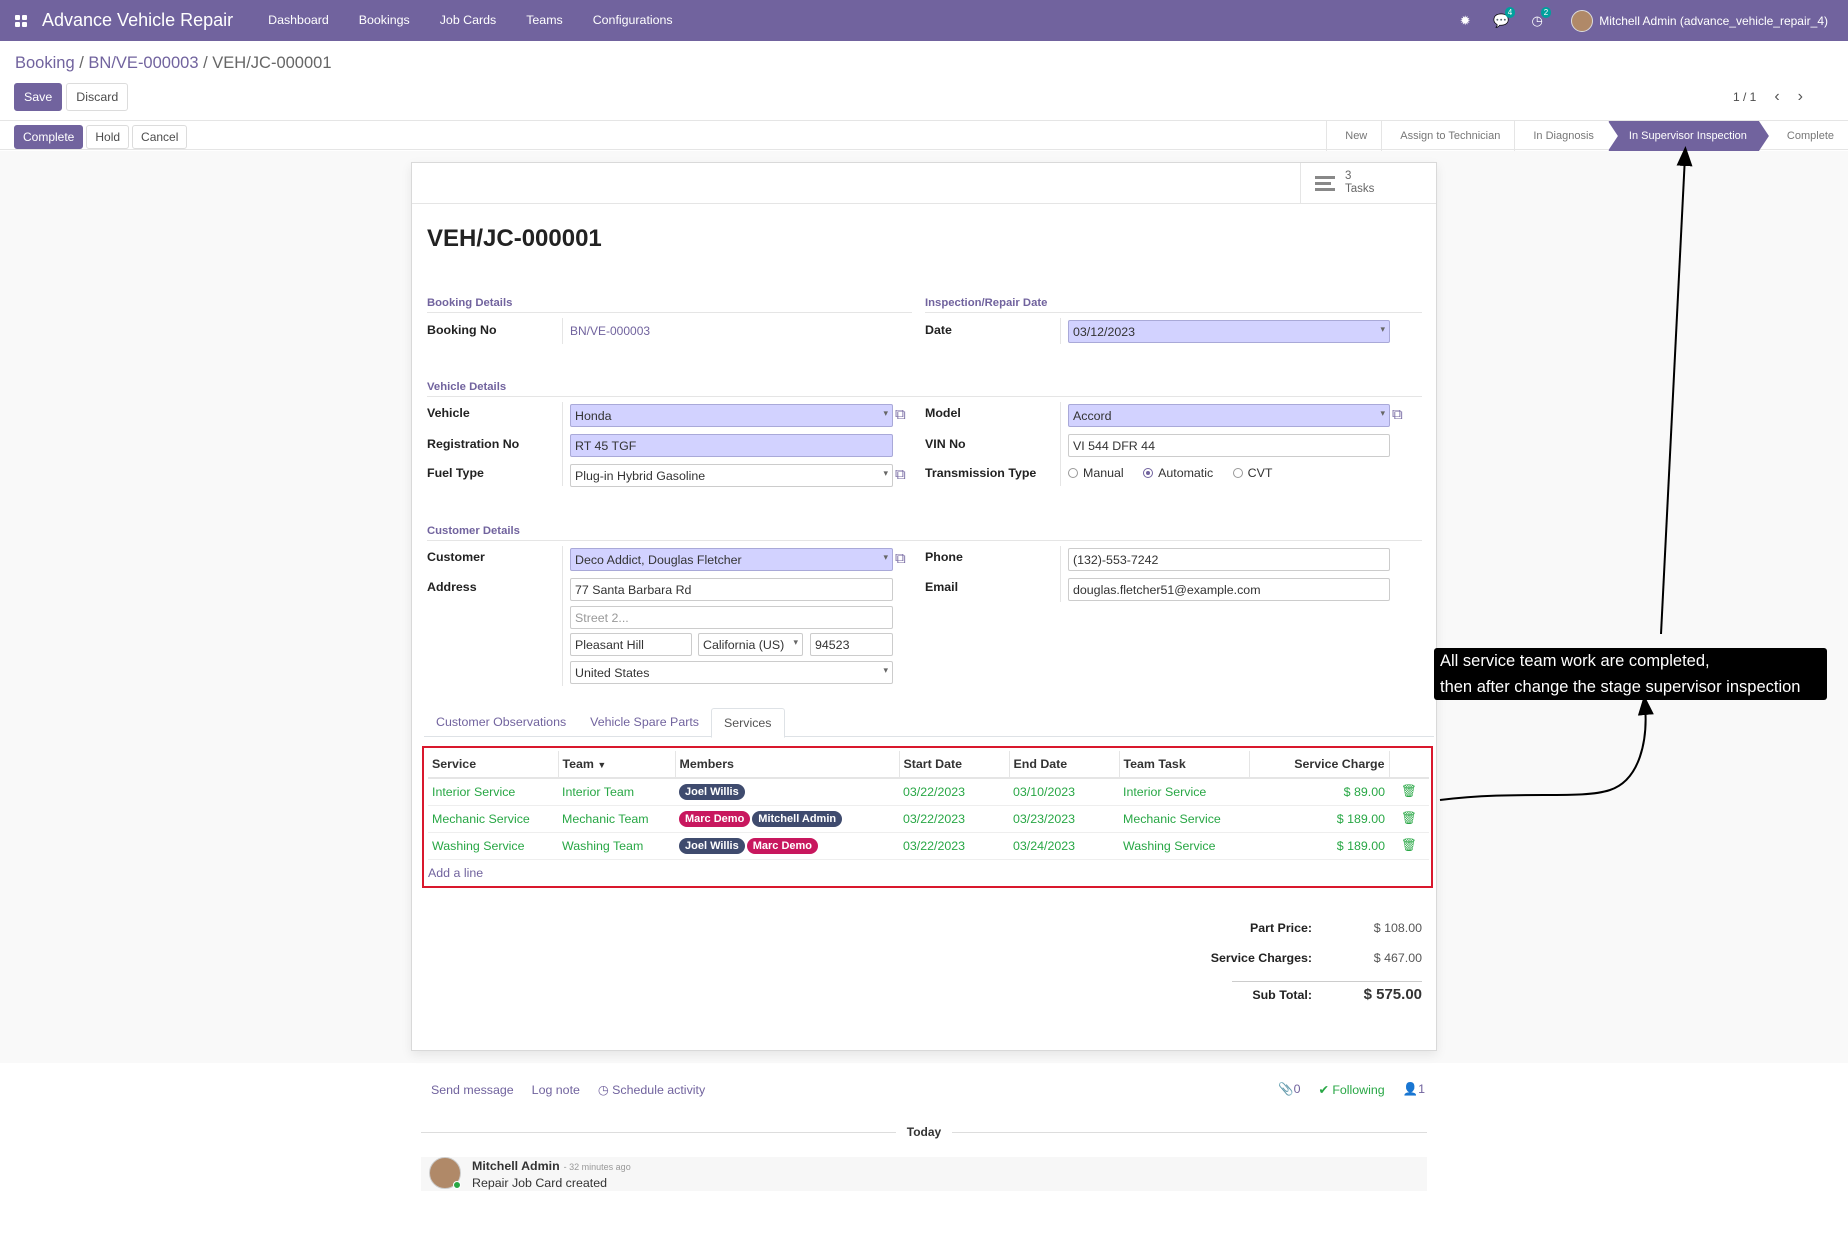 The width and height of the screenshot is (1848, 1241). What do you see at coordinates (501, 722) in the screenshot?
I see `tab-customer-observations: Customer Observations` at bounding box center [501, 722].